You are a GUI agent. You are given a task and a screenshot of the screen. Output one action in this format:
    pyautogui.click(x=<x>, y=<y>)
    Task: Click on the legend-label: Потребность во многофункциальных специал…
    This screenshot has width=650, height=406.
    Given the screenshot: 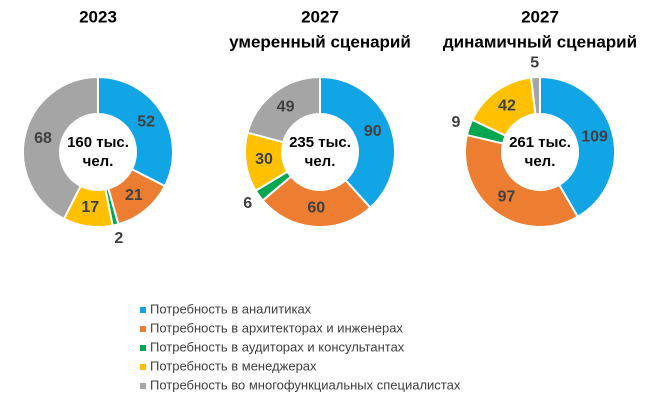 What is the action you would take?
    pyautogui.click(x=305, y=384)
    